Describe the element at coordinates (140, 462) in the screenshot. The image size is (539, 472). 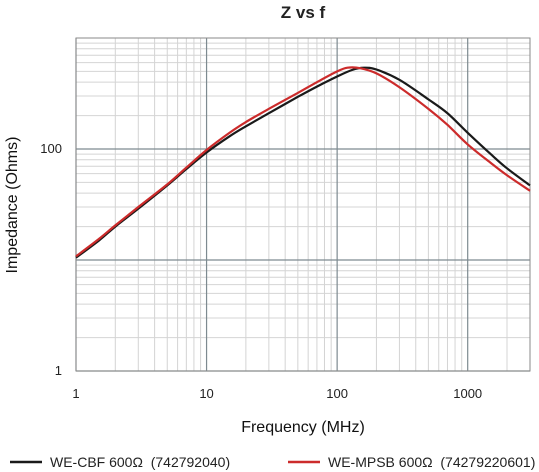
I see `legend-label-we-cbf: WE-CBF 600Ω (742792040)` at that location.